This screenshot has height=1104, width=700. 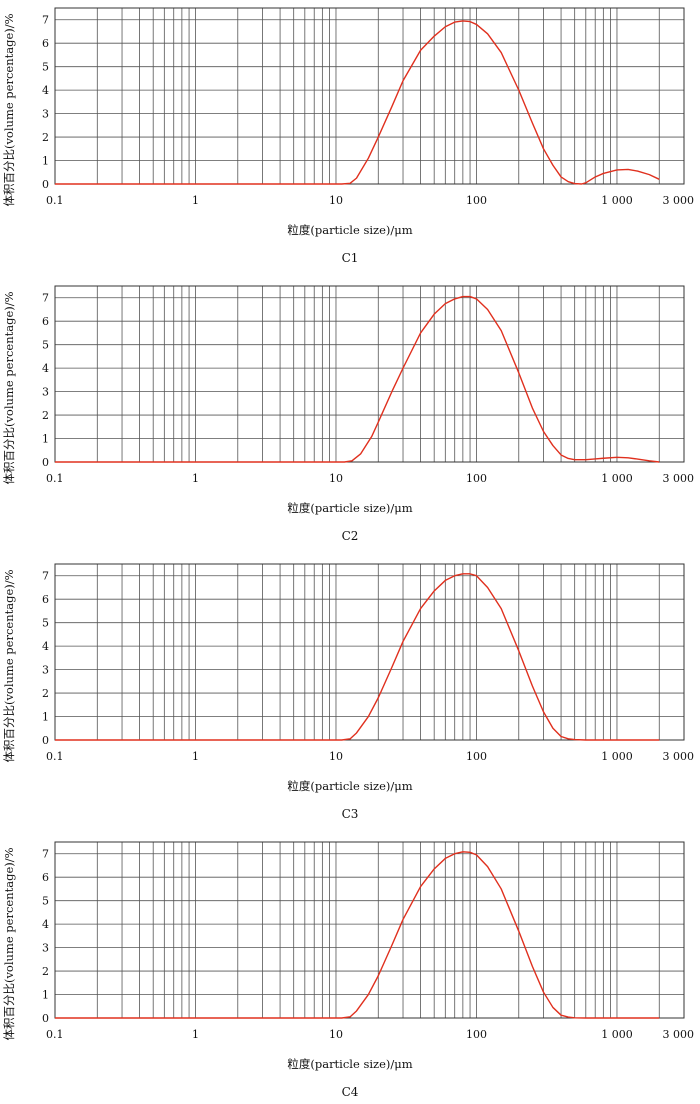 What do you see at coordinates (350, 814) in the screenshot?
I see `panel-caption: C3` at bounding box center [350, 814].